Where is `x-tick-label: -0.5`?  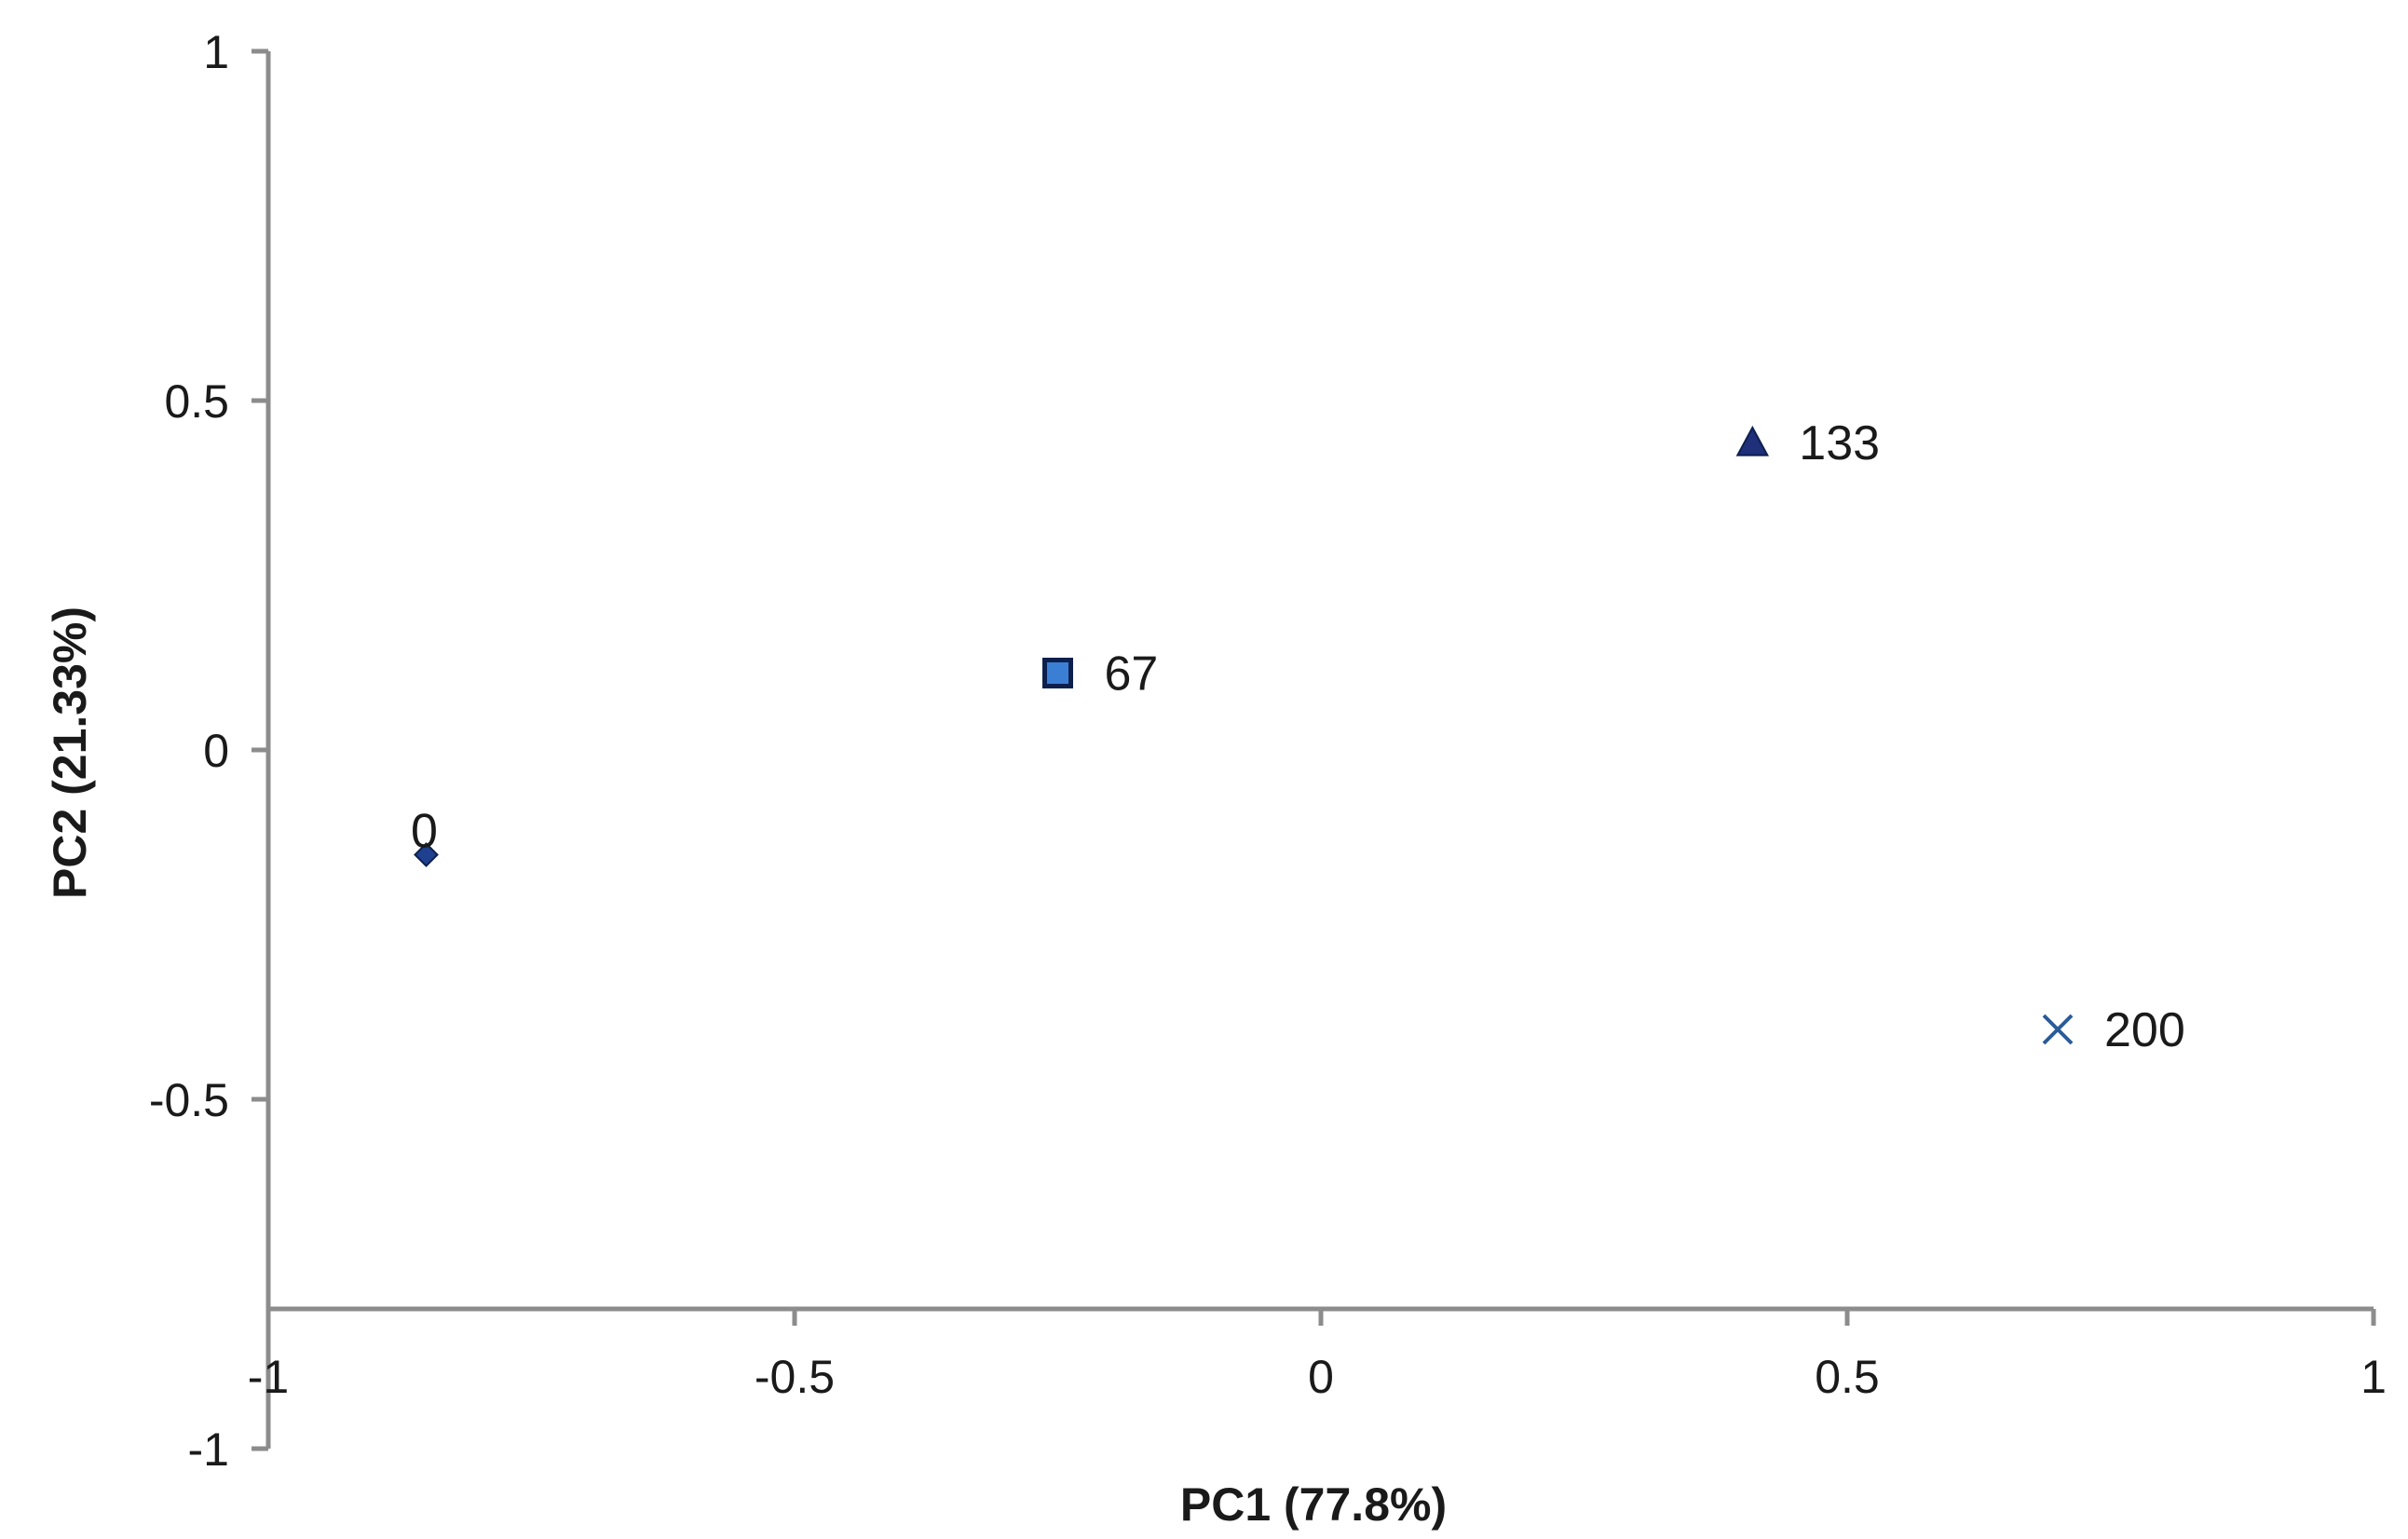 x-tick-label: -0.5 is located at coordinates (795, 1377).